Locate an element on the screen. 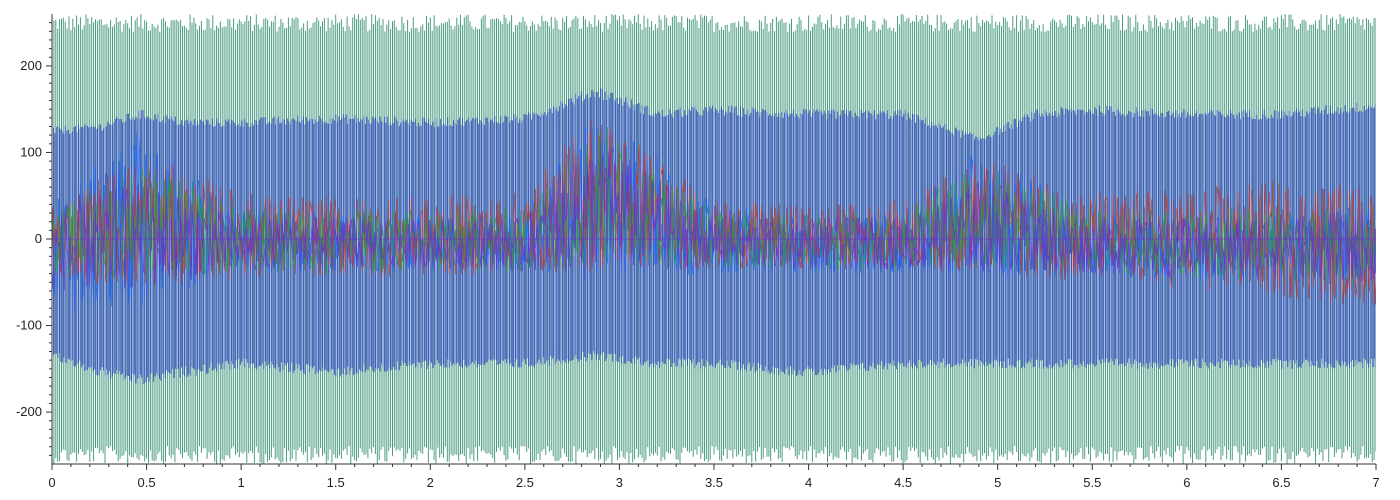  x-tick-label: 3.5 is located at coordinates (714, 482).